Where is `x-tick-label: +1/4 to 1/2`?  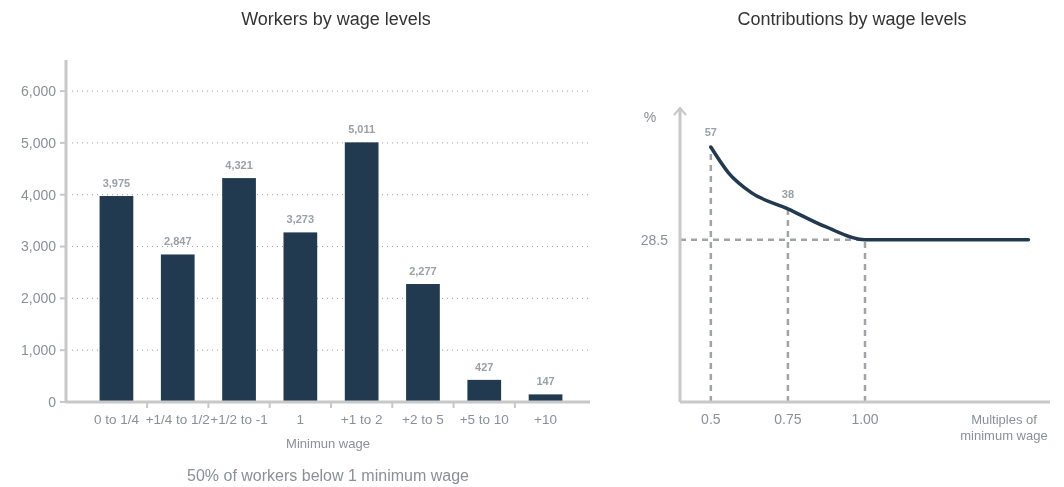 x-tick-label: +1/4 to 1/2 is located at coordinates (177, 419).